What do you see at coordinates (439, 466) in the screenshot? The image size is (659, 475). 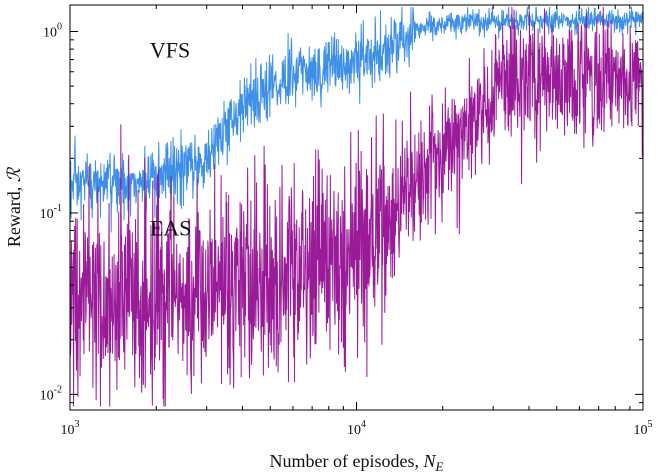 I see `x-axis-subscript: E` at bounding box center [439, 466].